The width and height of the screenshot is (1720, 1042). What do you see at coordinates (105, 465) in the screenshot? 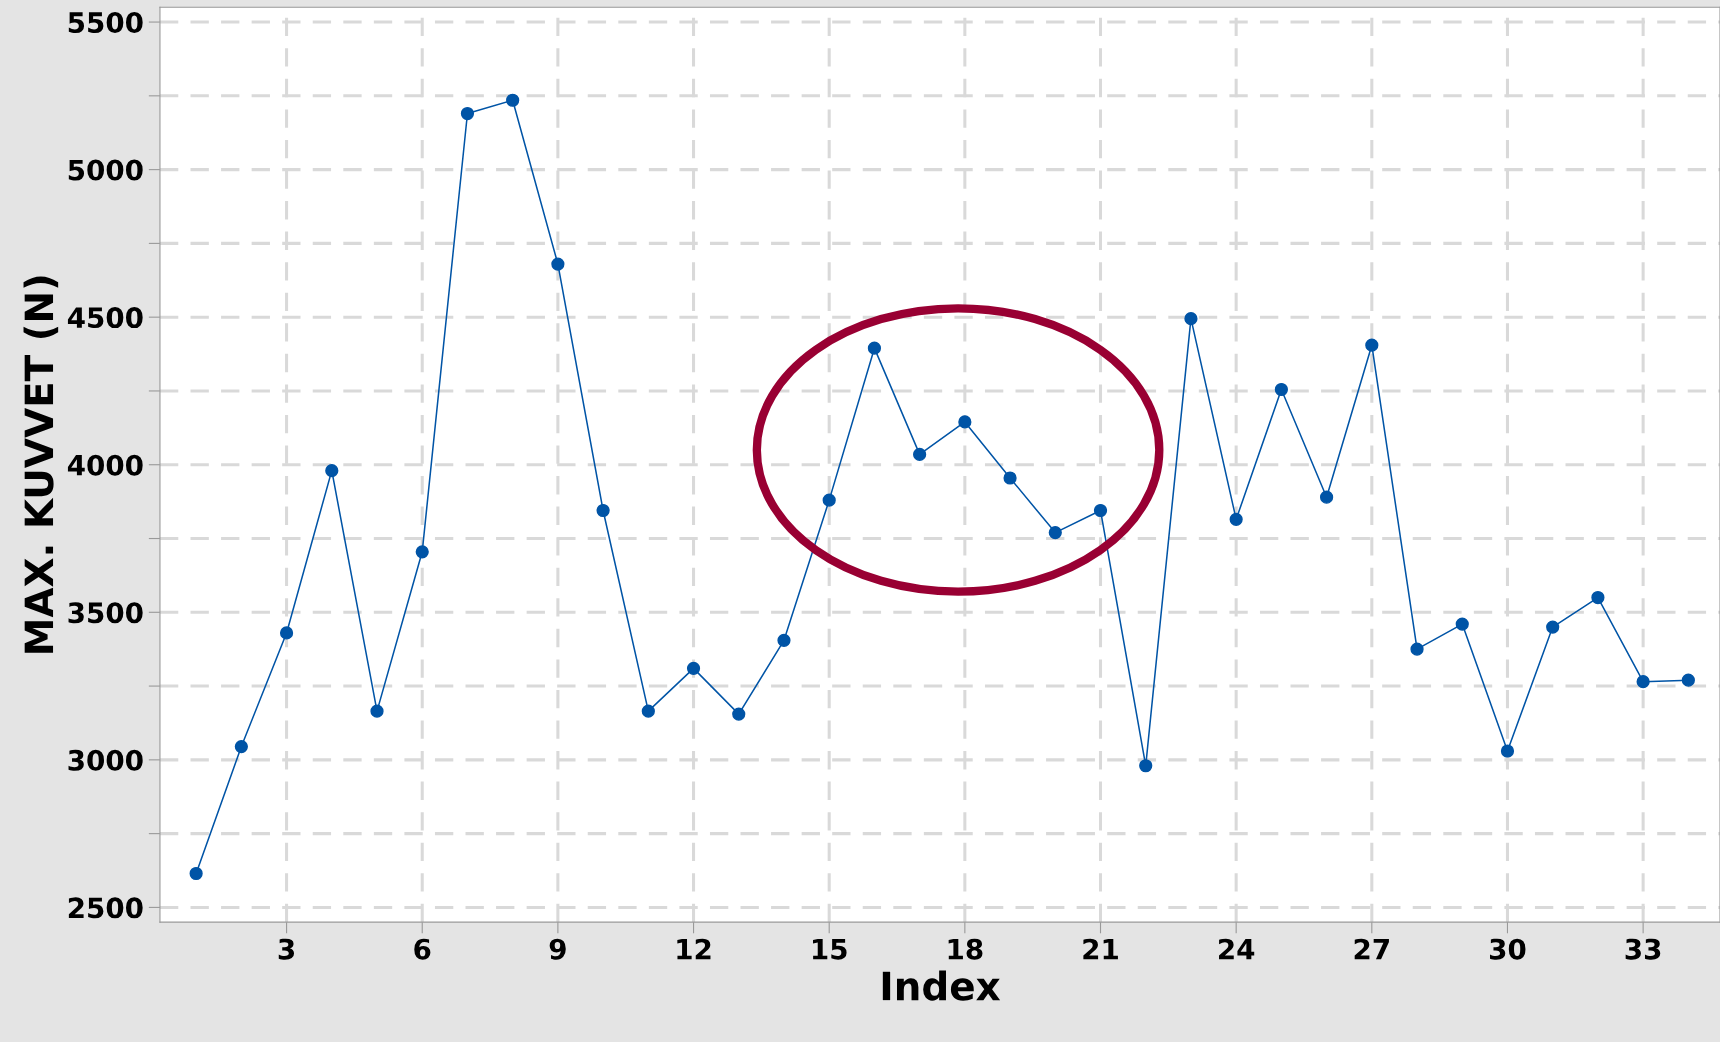
I see `y-tick-label: 4000` at bounding box center [105, 465].